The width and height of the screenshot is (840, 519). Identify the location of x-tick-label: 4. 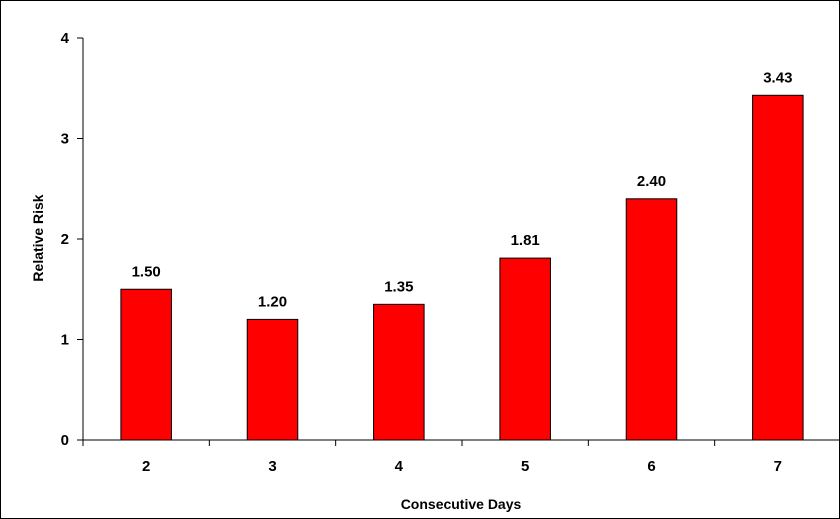
(399, 466).